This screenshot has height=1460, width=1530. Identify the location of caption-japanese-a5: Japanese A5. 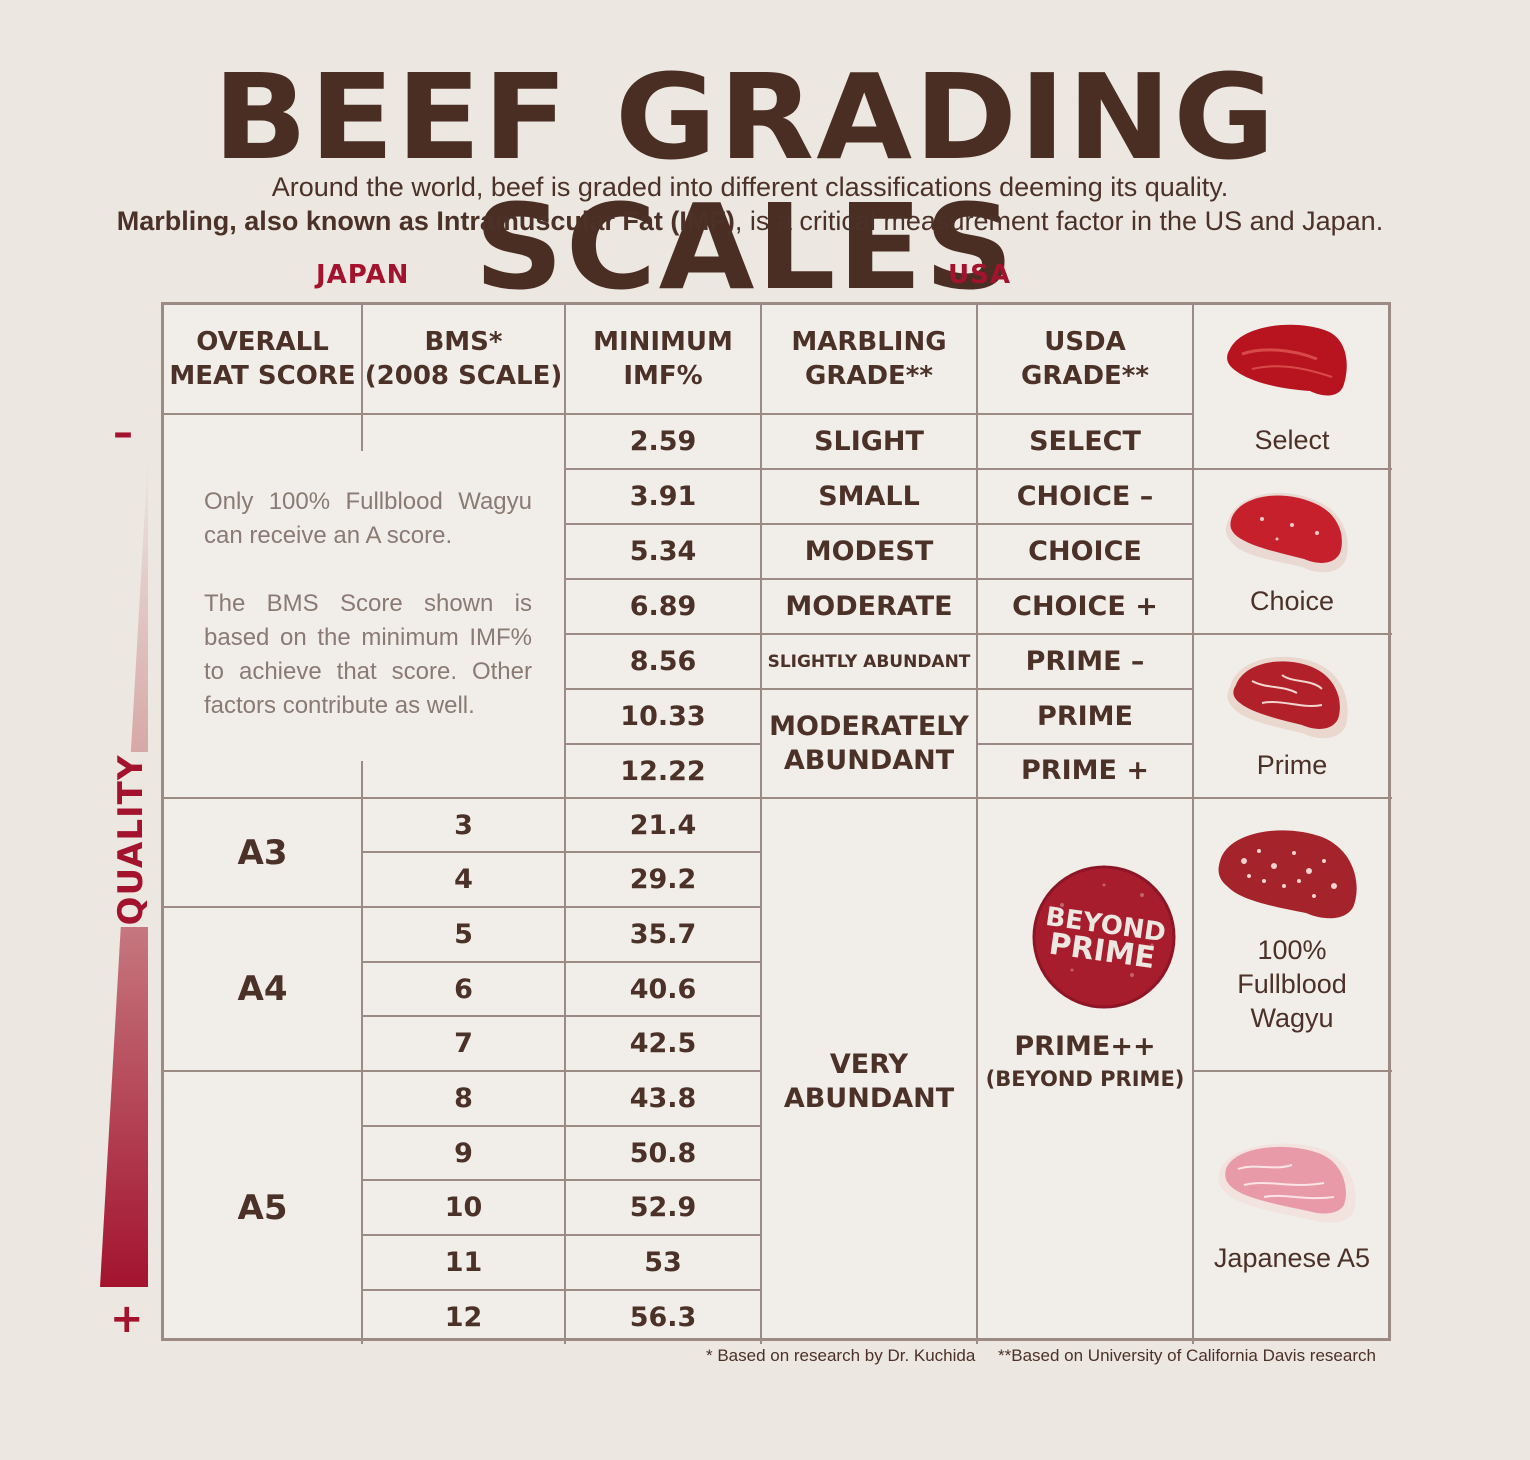
(1292, 1258).